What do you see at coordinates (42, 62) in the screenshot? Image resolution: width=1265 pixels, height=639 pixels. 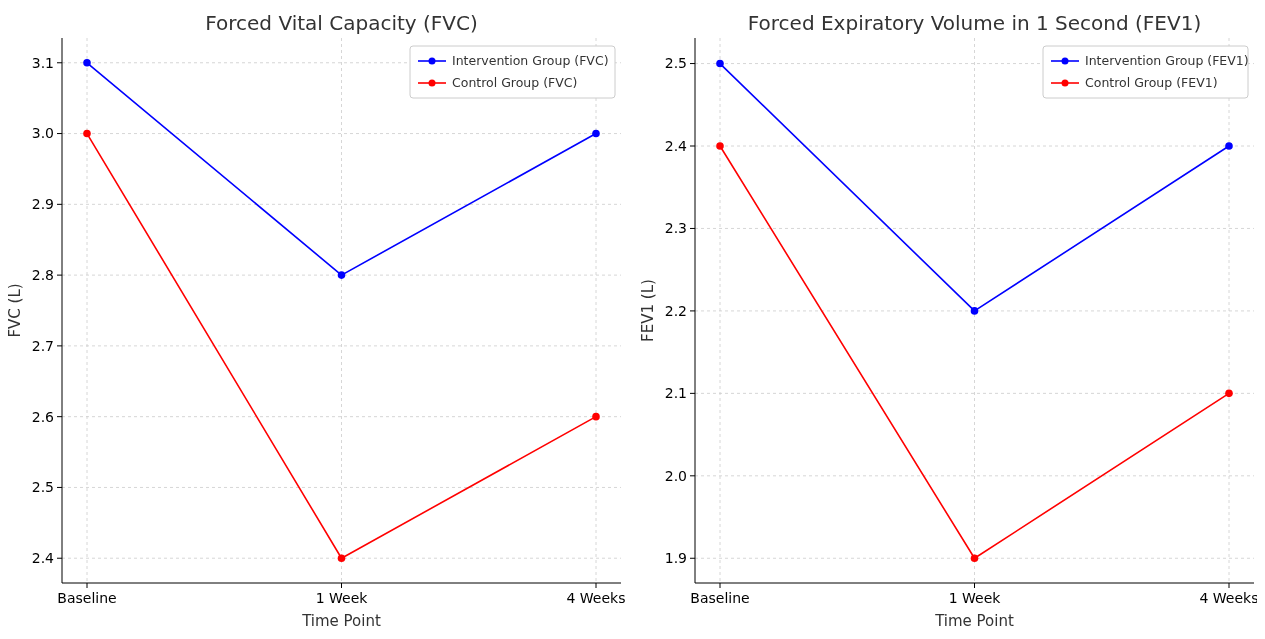 I see `y-tick-label: 3.1` at bounding box center [42, 62].